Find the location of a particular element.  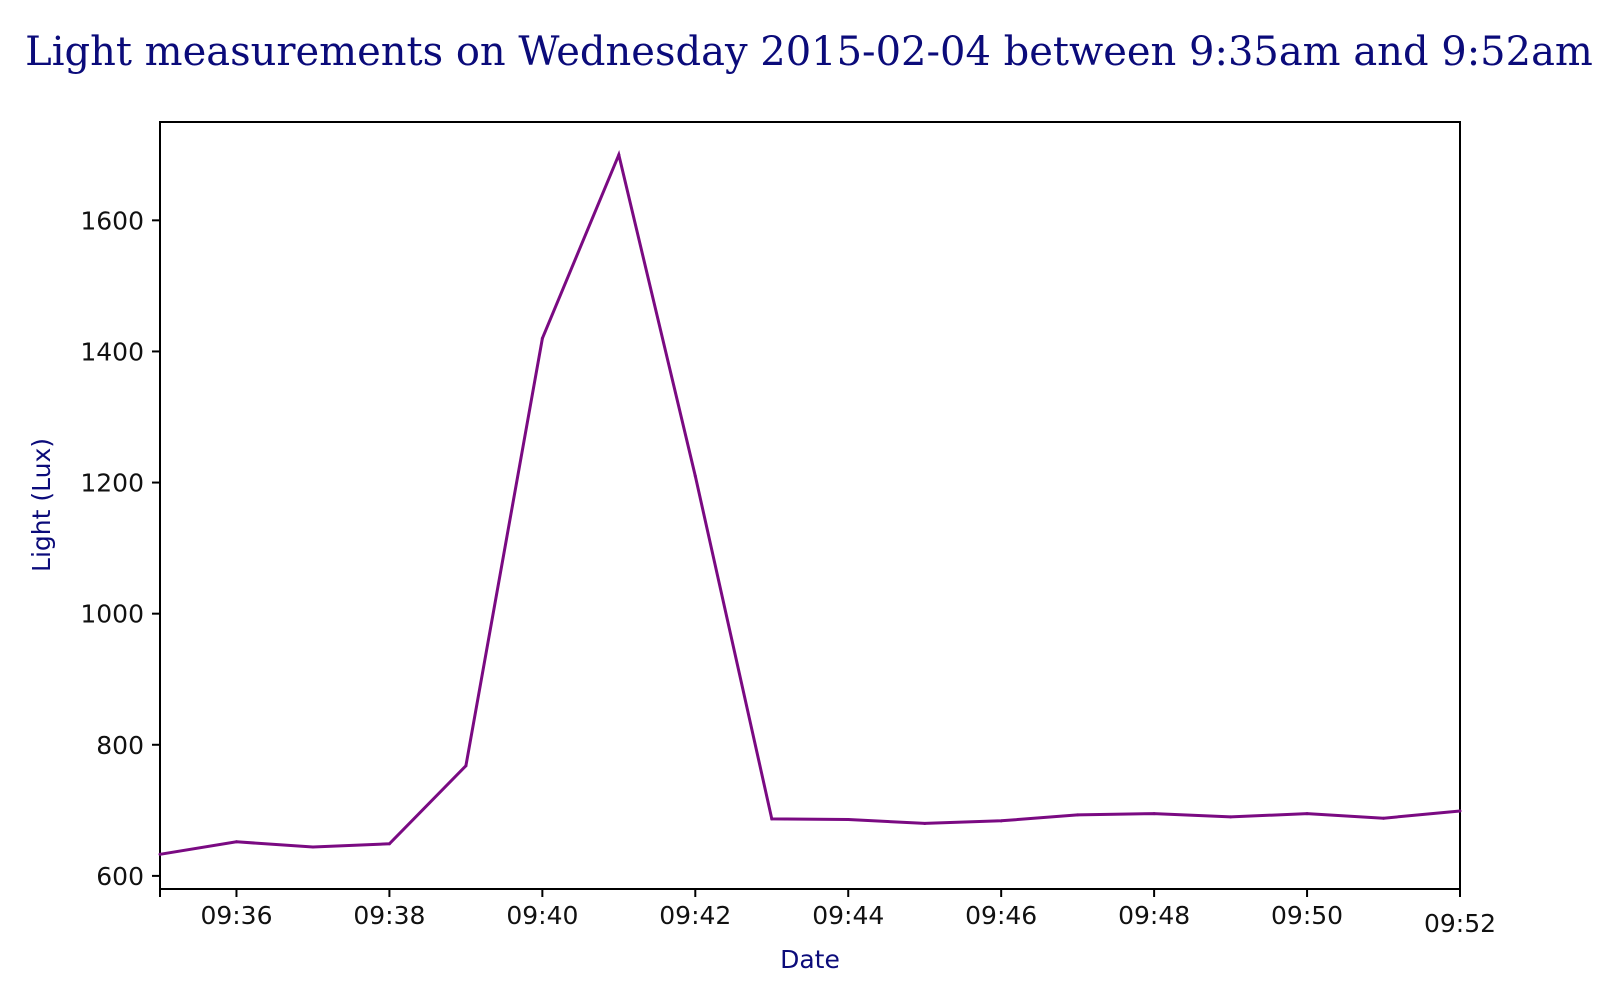

y-tick-label: 1000 is located at coordinates (112, 614).